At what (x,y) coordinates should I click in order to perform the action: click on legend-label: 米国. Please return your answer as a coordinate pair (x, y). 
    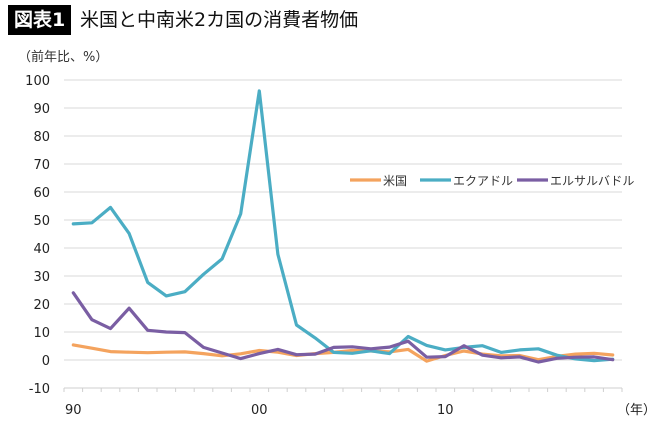
    Looking at the image, I should click on (395, 181).